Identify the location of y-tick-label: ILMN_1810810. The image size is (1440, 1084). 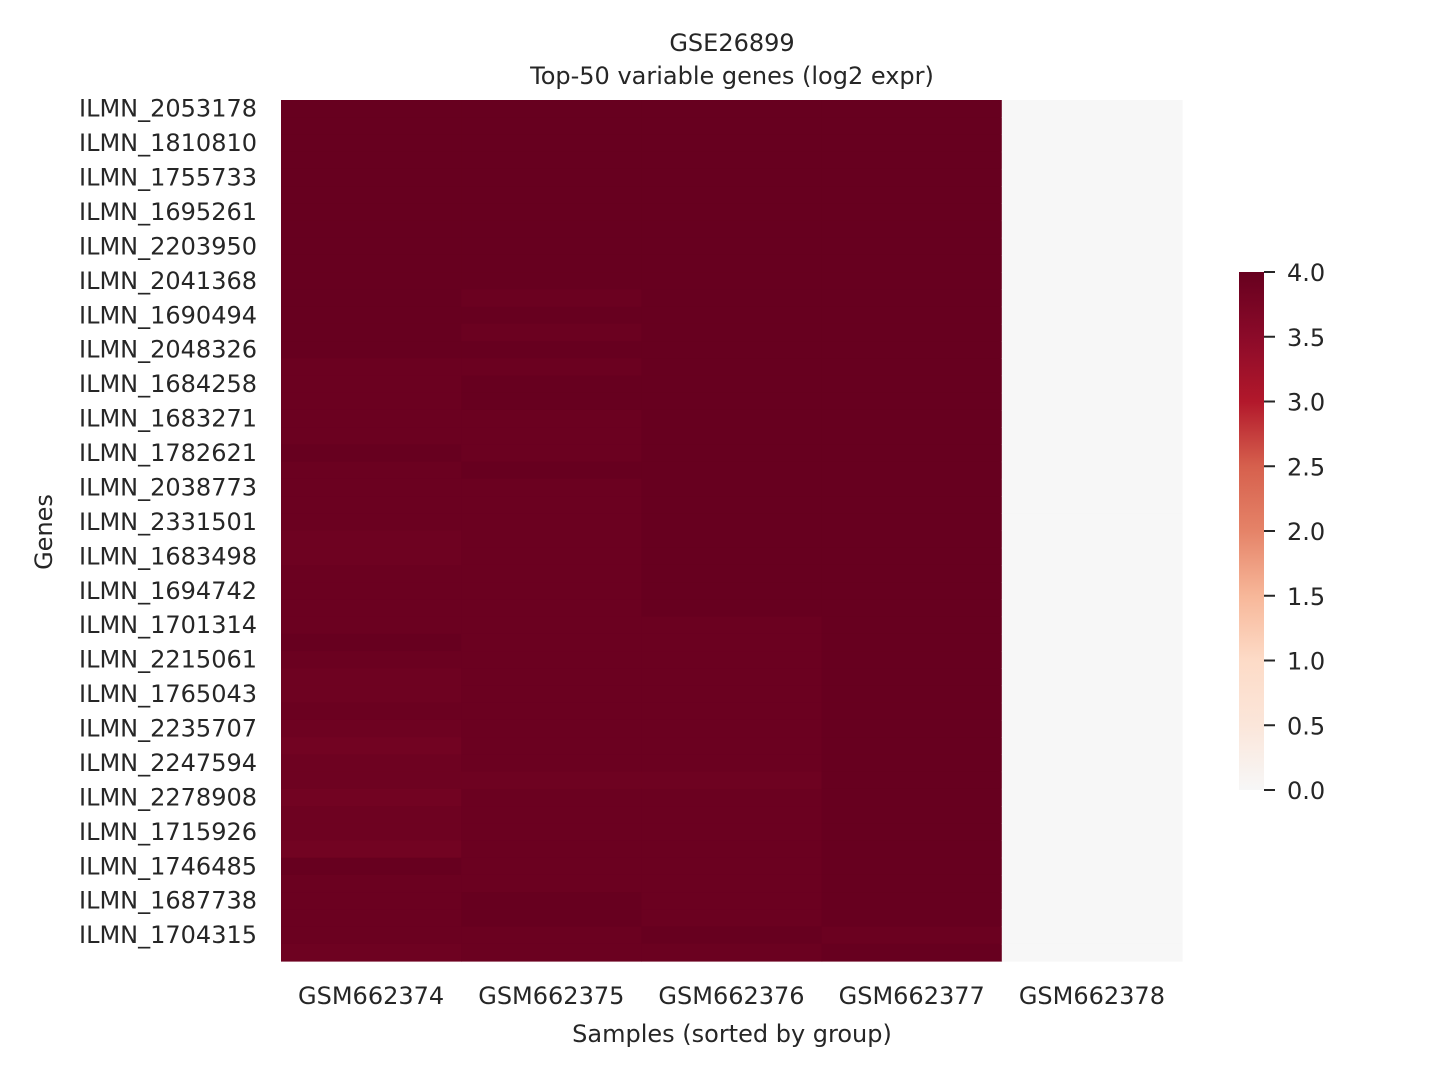
(168, 143).